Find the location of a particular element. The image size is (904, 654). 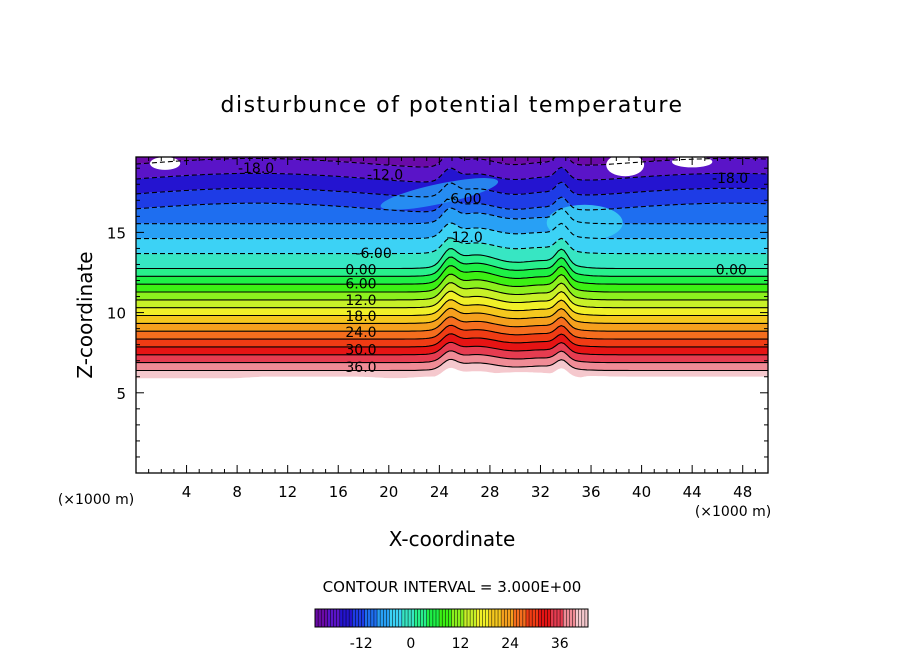

contour--9 is located at coordinates (452, 216).